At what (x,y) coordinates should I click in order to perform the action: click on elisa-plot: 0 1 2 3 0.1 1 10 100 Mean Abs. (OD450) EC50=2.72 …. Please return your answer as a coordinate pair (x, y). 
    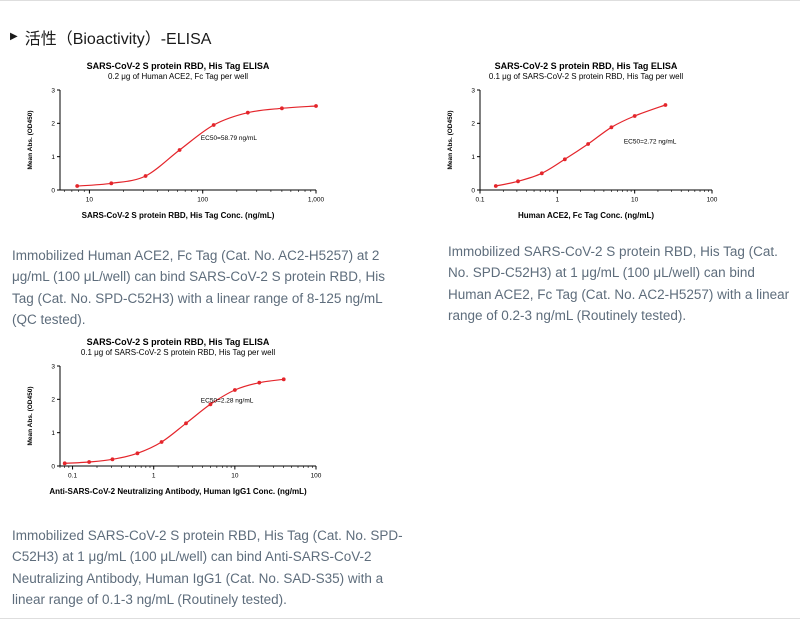
    Looking at the image, I should click on (582, 145).